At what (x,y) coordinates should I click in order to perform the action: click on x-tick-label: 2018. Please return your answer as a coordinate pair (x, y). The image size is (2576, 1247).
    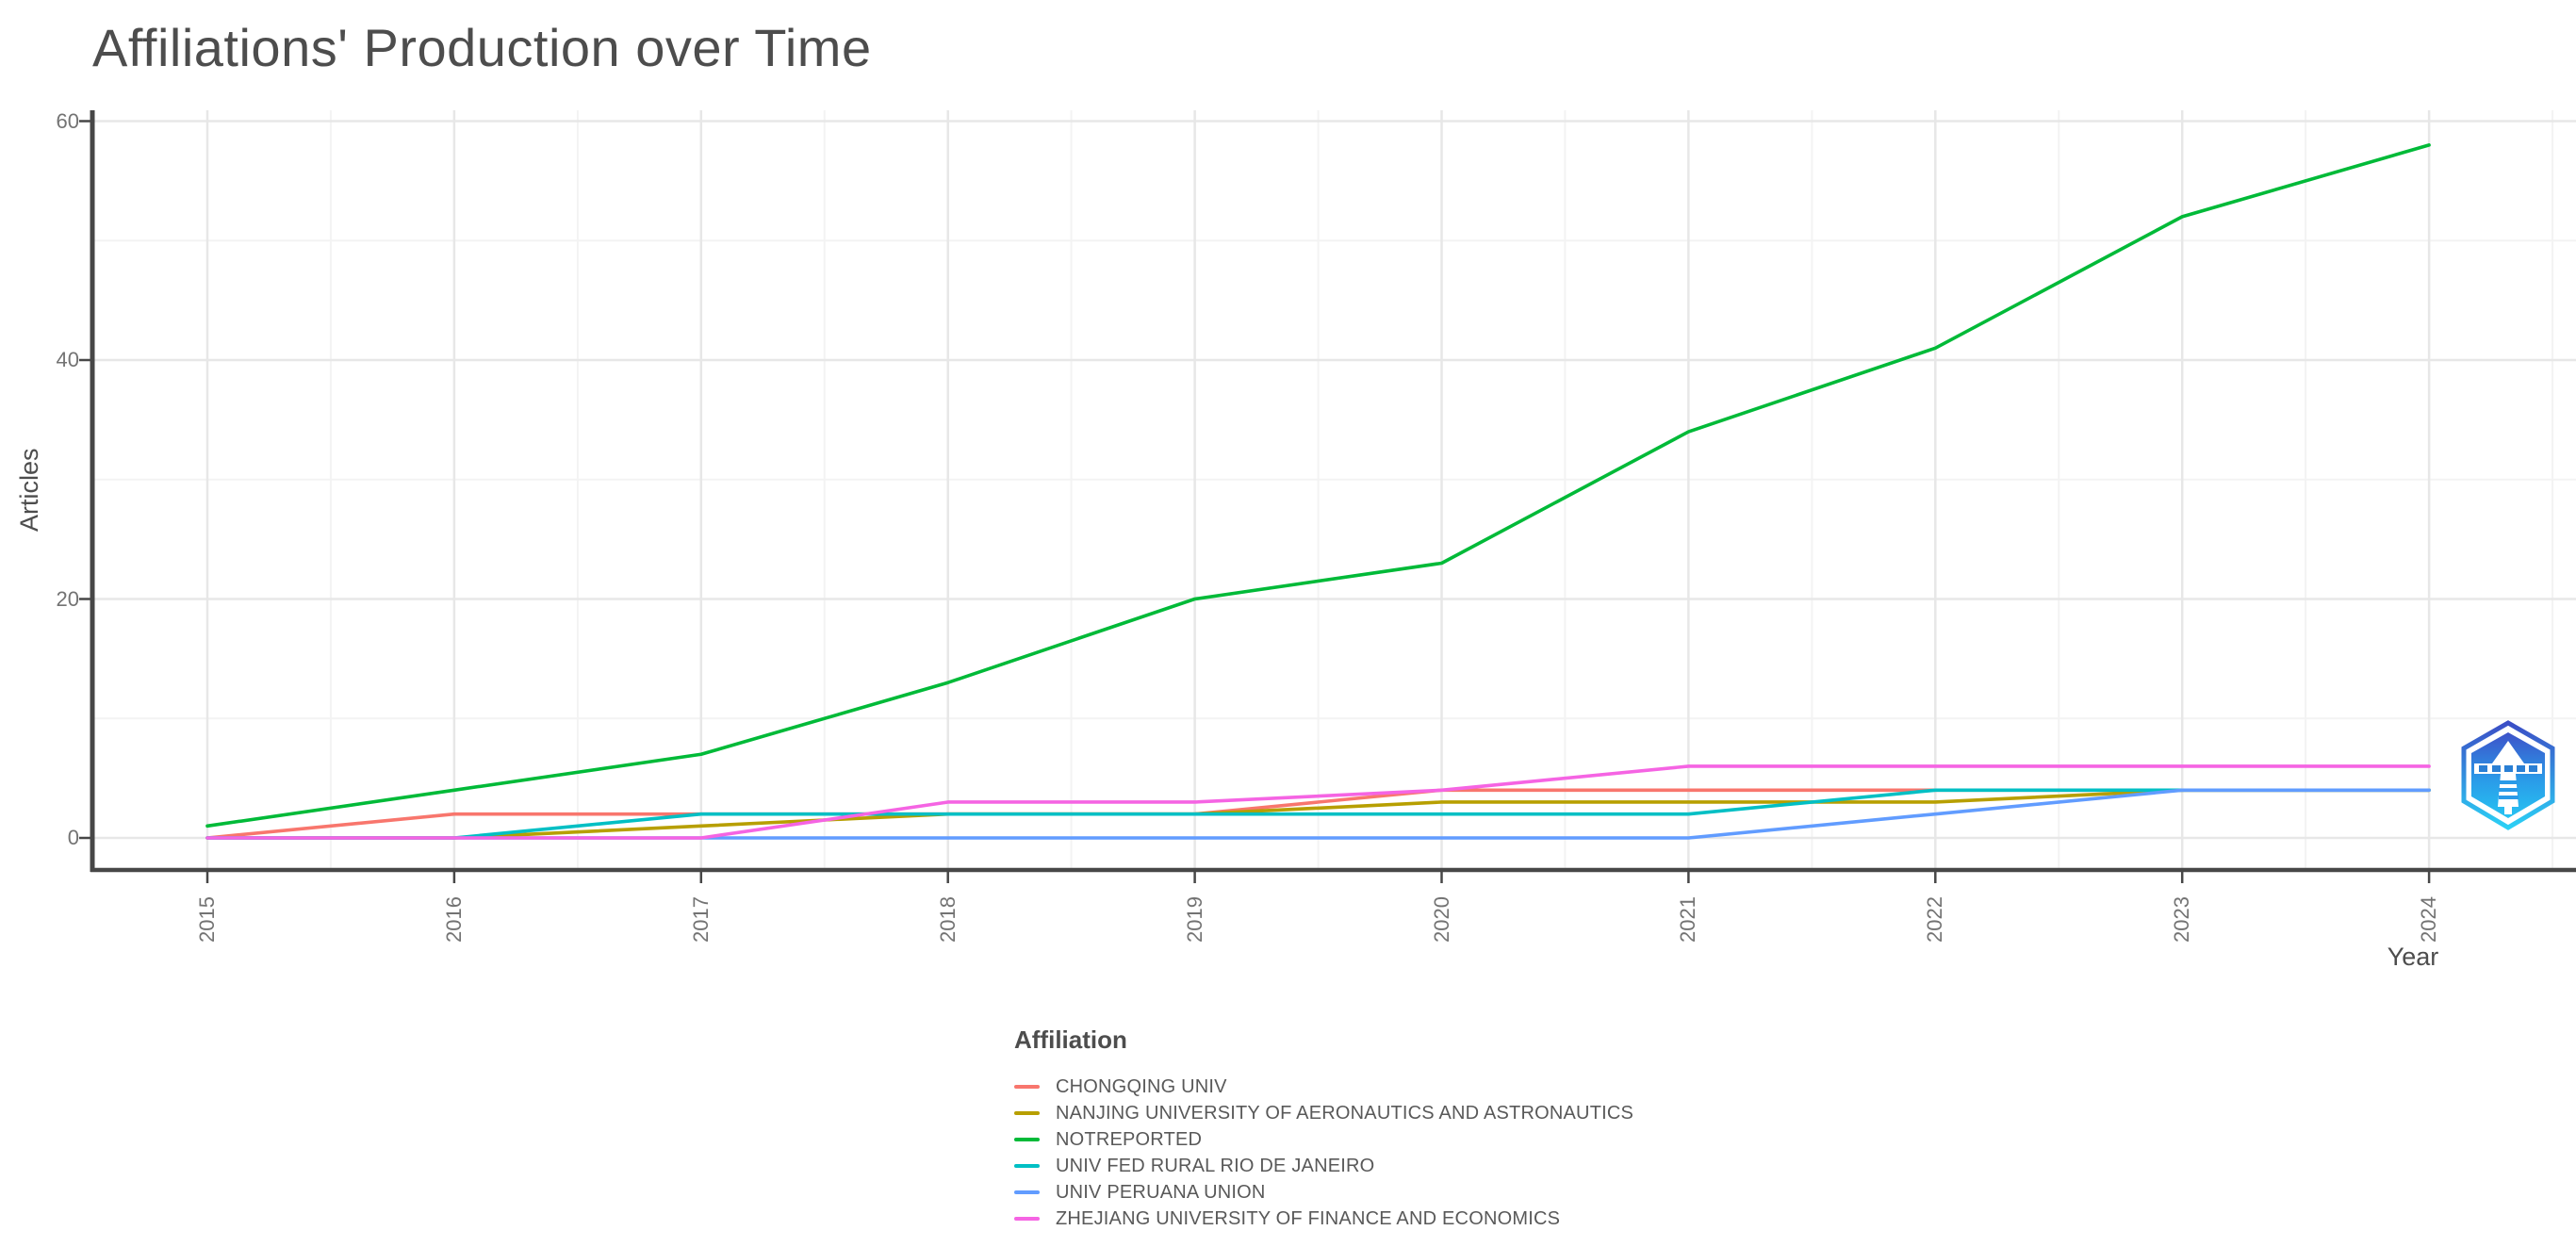
    Looking at the image, I should click on (947, 919).